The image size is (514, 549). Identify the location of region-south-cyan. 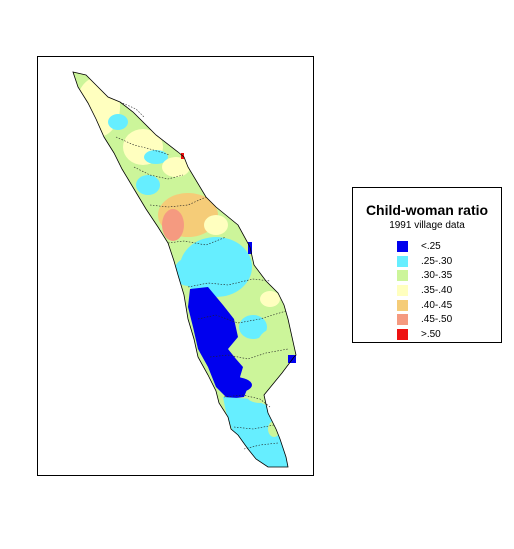
(256, 432).